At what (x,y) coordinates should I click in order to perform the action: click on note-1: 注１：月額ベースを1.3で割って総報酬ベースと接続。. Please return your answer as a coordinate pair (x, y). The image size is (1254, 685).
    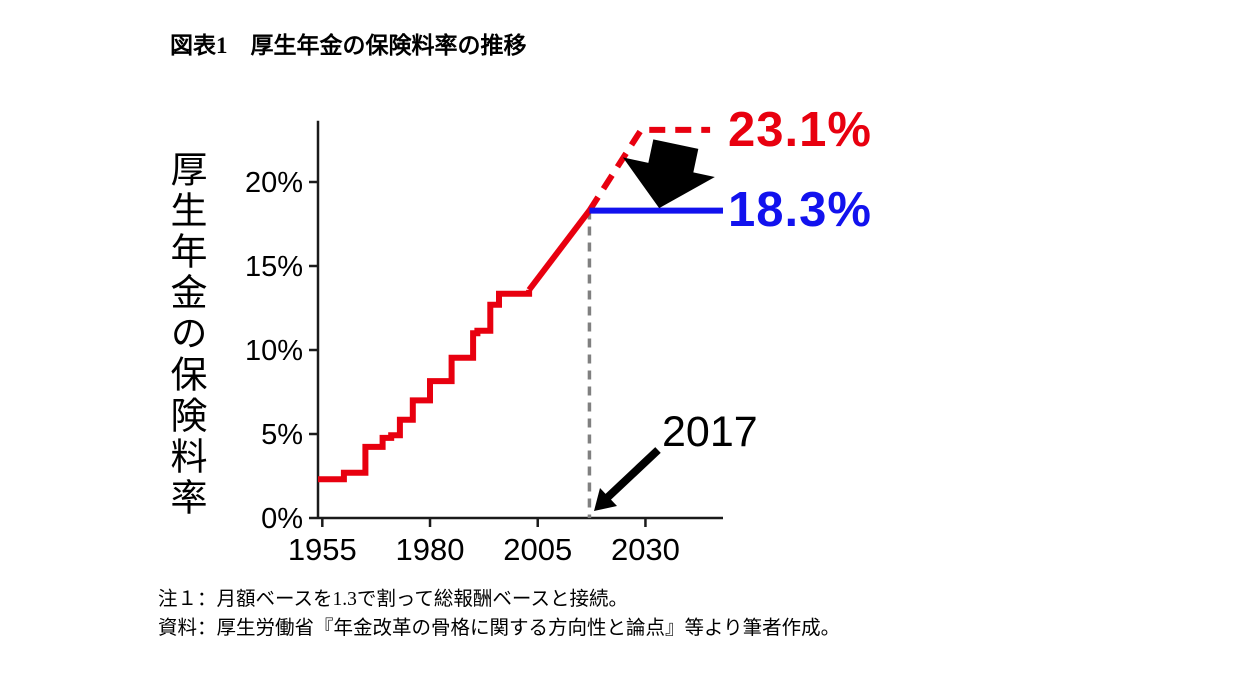
    Looking at the image, I should click on (393, 599).